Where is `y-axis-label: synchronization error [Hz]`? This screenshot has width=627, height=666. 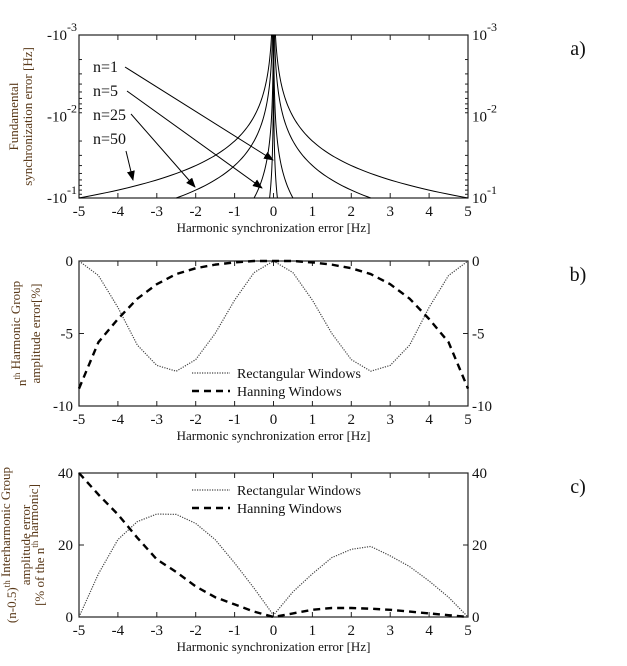 y-axis-label: synchronization error [Hz] is located at coordinates (27, 116).